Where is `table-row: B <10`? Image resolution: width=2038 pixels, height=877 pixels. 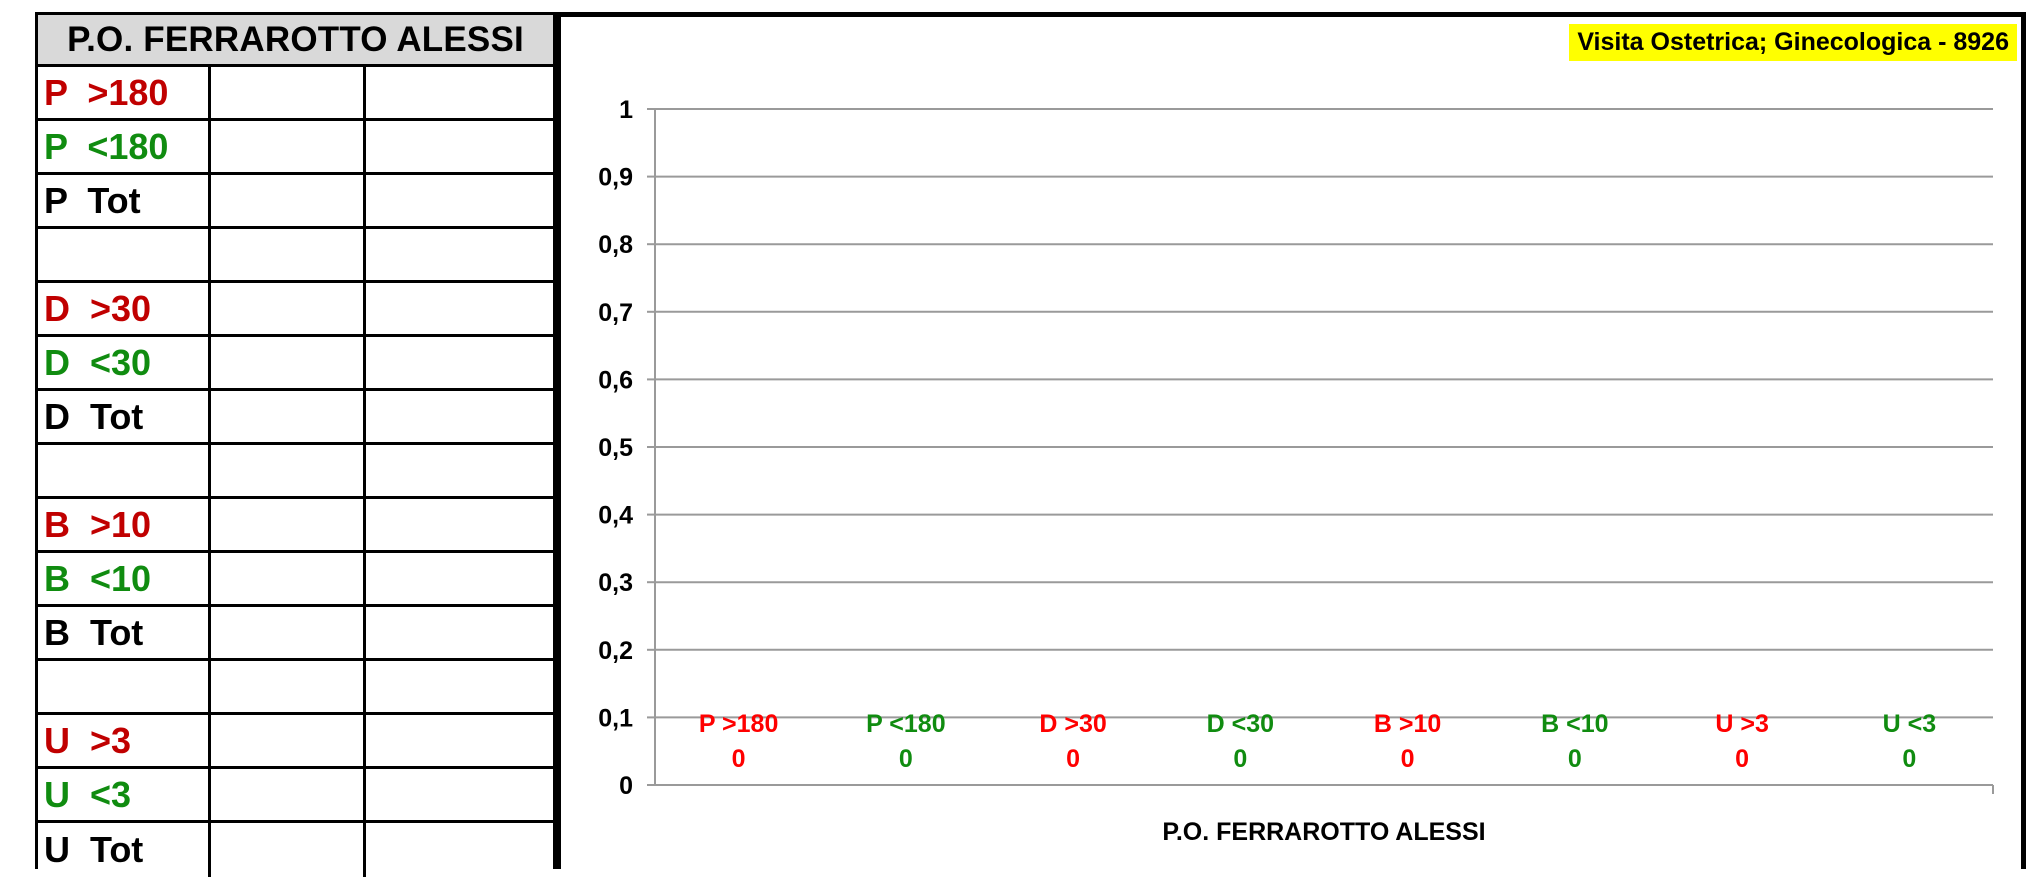 table-row: B <10 is located at coordinates (295, 580).